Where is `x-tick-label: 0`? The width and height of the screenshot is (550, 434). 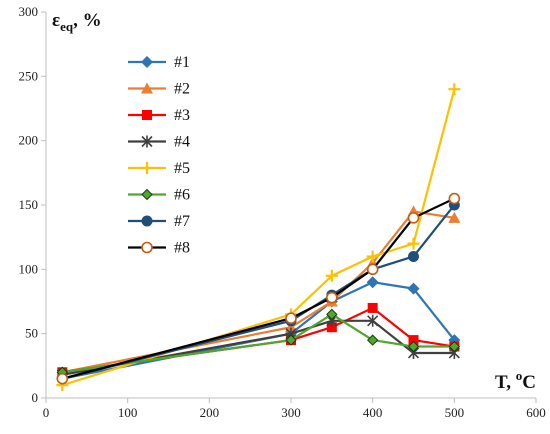 x-tick-label: 0 is located at coordinates (46, 412).